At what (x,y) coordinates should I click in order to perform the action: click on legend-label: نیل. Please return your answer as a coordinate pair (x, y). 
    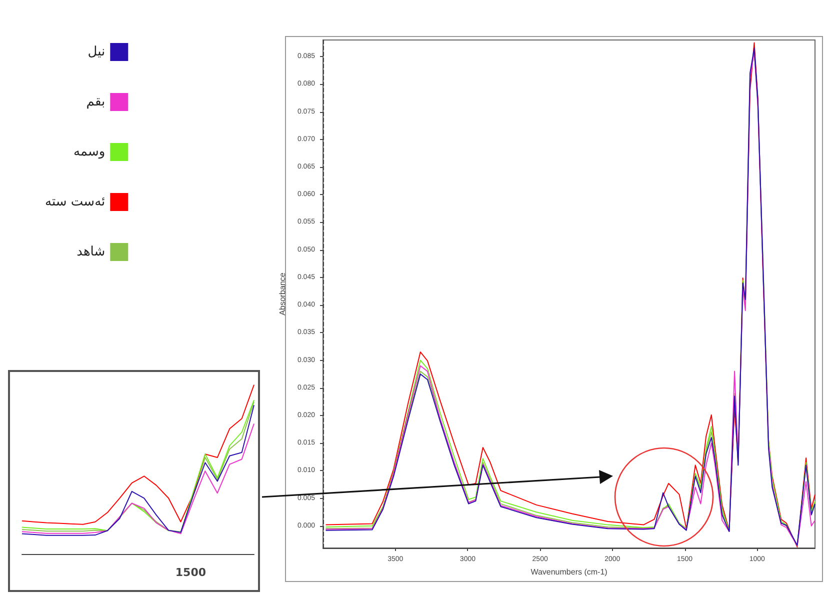
    Looking at the image, I should click on (97, 52).